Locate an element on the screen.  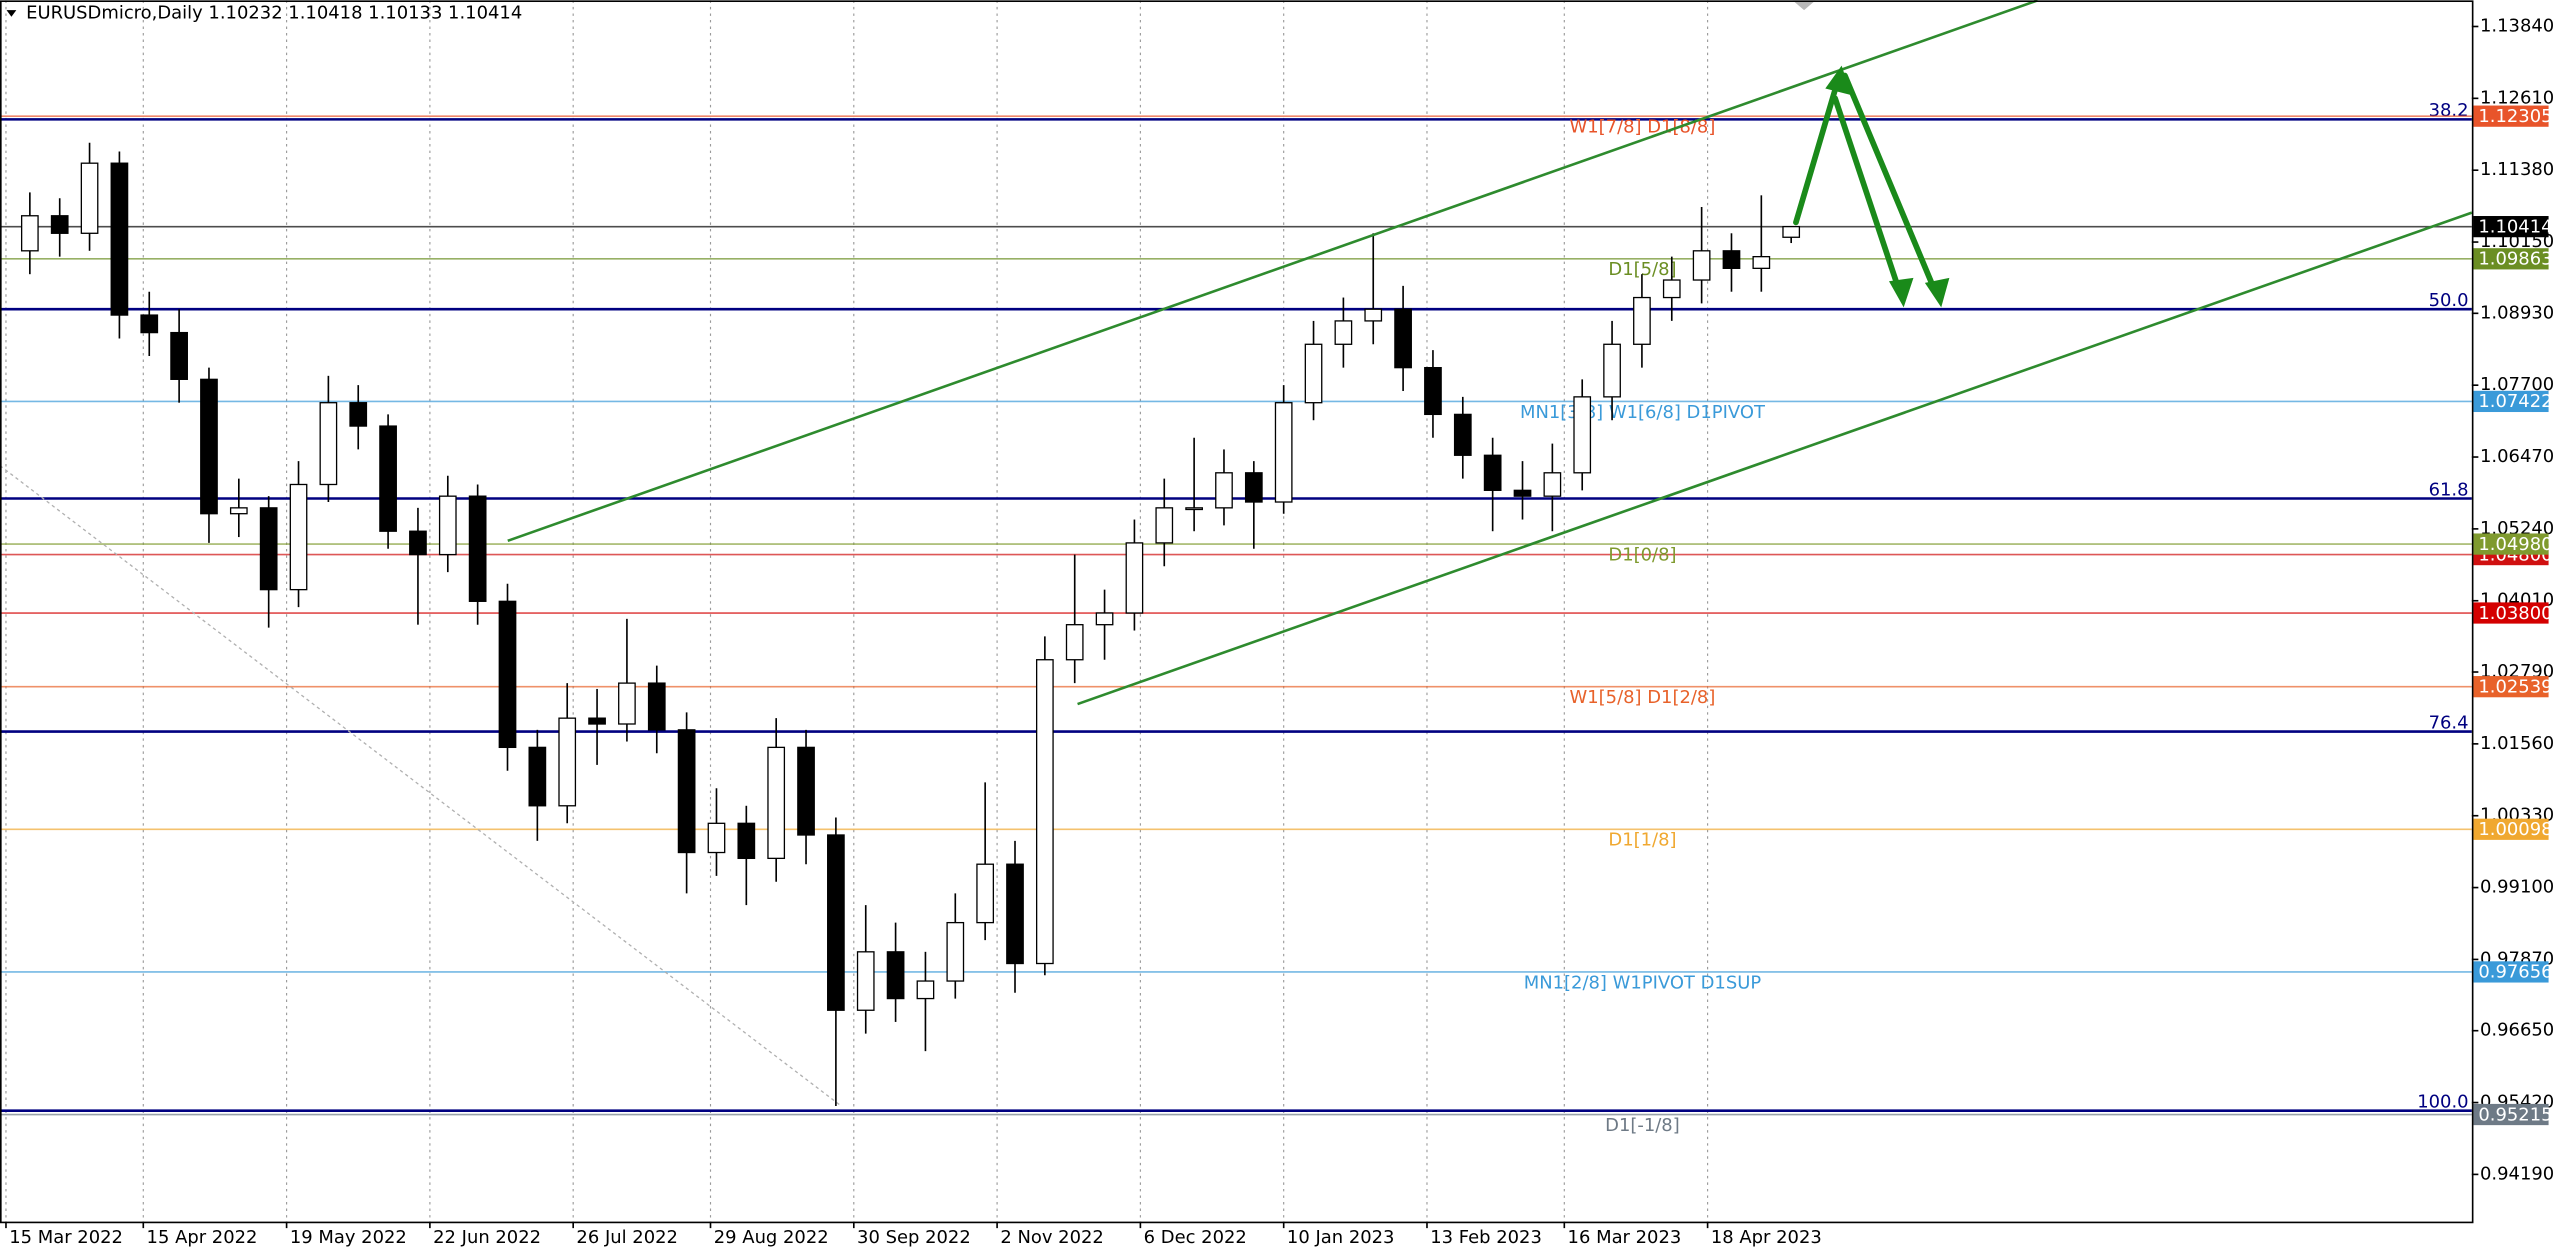
price-box-label: 1.09863 is located at coordinates (2515, 259).